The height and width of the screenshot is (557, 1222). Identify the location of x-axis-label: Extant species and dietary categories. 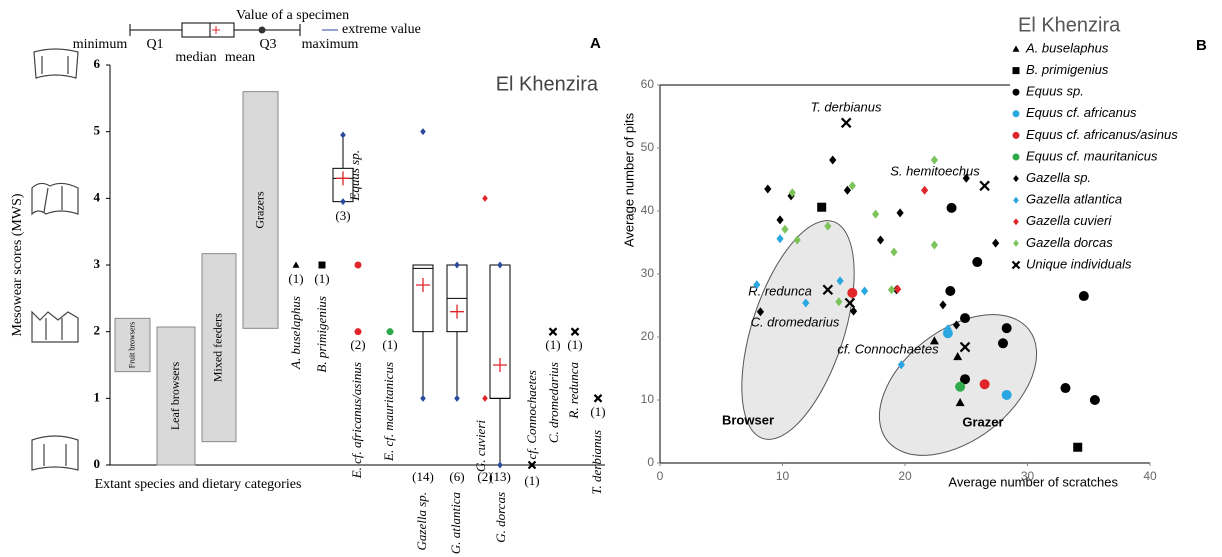
(198, 484).